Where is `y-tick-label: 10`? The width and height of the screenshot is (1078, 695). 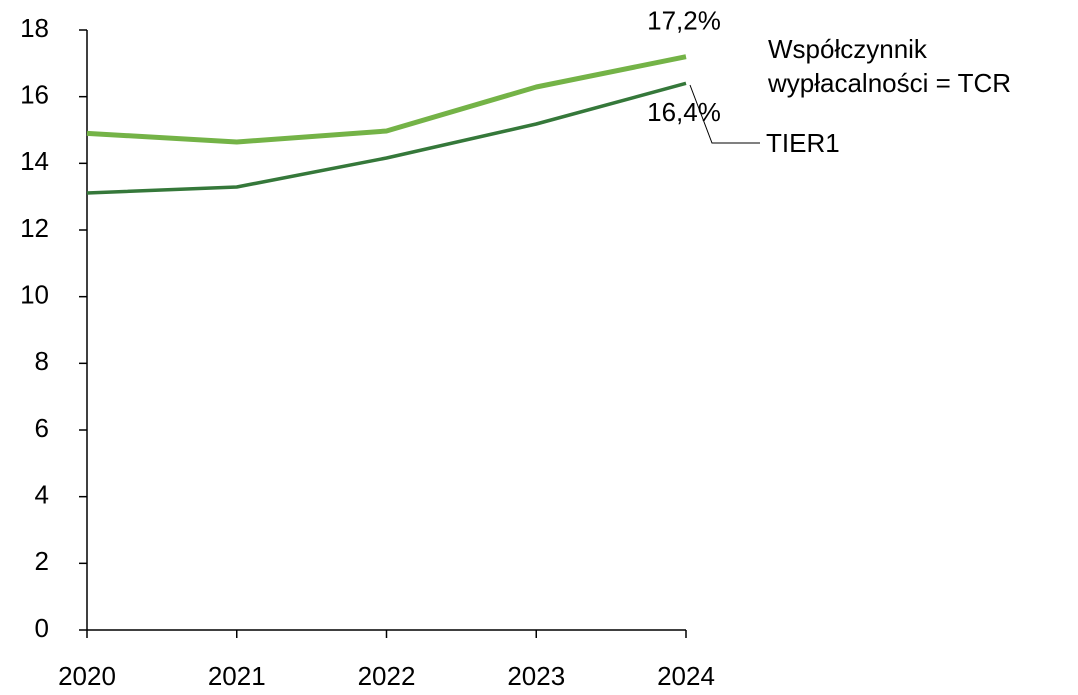 y-tick-label: 10 is located at coordinates (34, 295).